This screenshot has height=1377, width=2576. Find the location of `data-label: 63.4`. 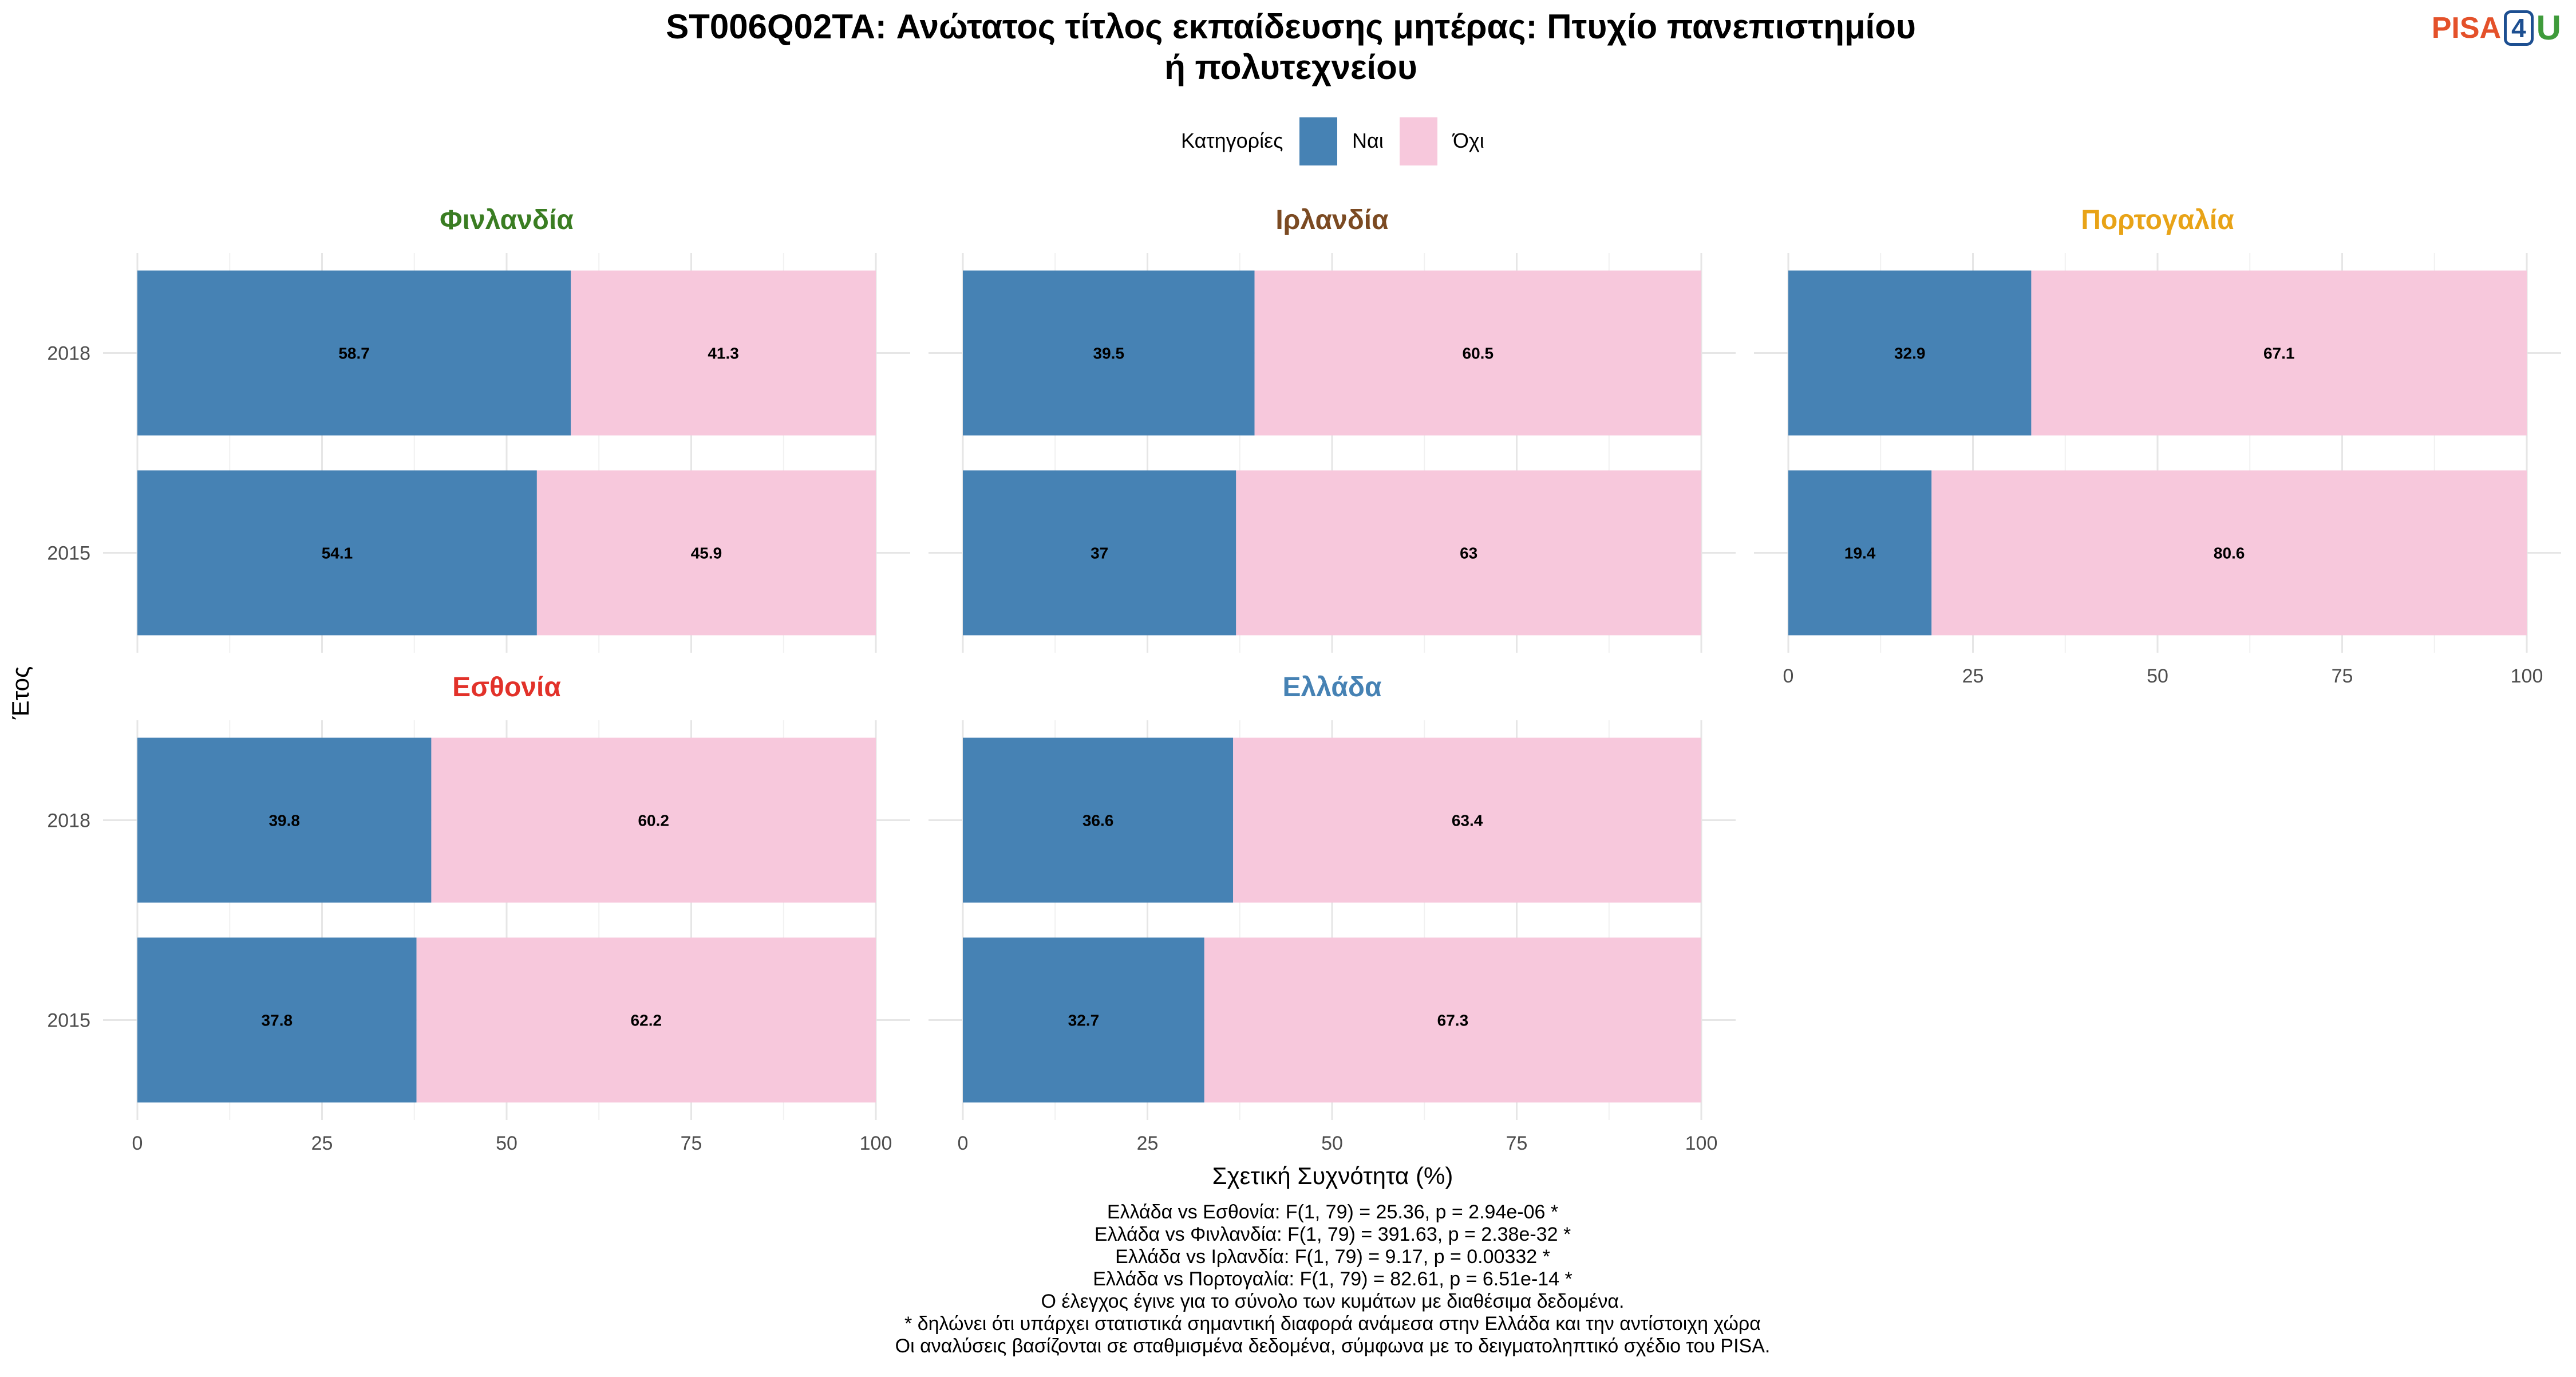

data-label: 63.4 is located at coordinates (1467, 821).